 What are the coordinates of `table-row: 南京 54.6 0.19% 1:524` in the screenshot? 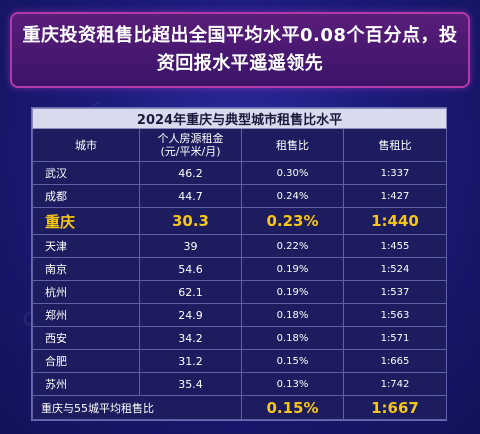 It's located at (239, 269).